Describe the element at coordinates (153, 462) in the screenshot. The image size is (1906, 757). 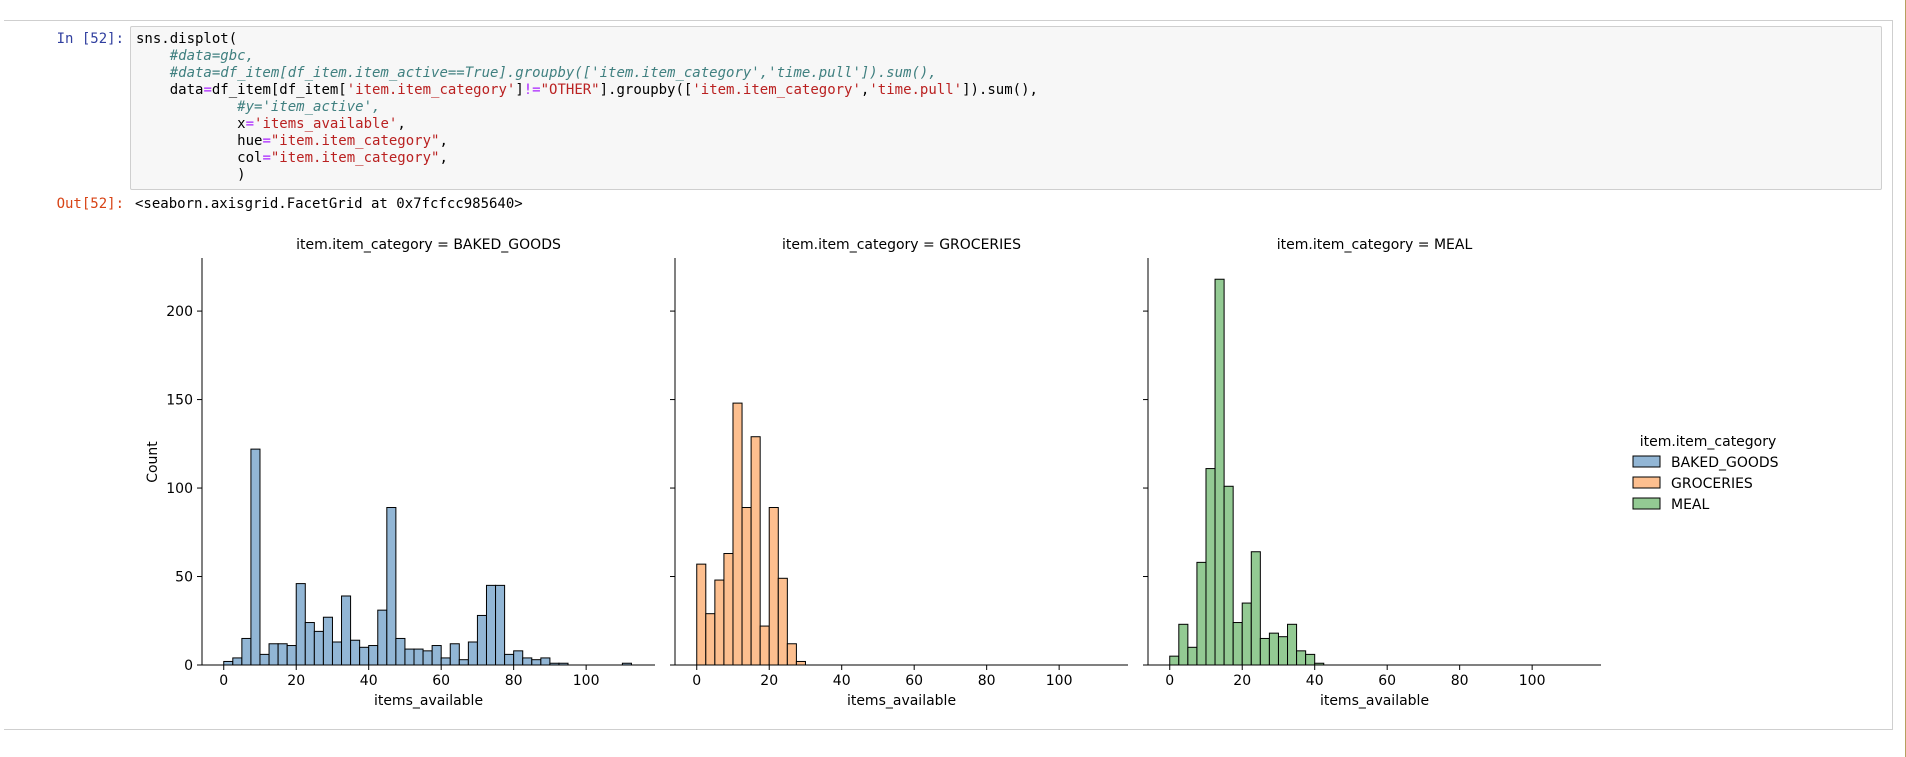
I see `y-axis-label: Count` at that location.